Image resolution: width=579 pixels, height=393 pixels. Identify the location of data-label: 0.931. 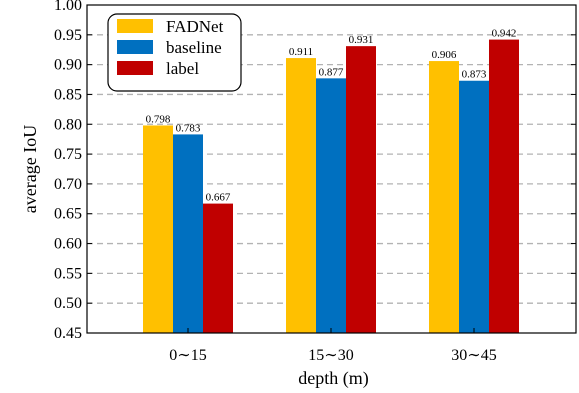
(361, 40).